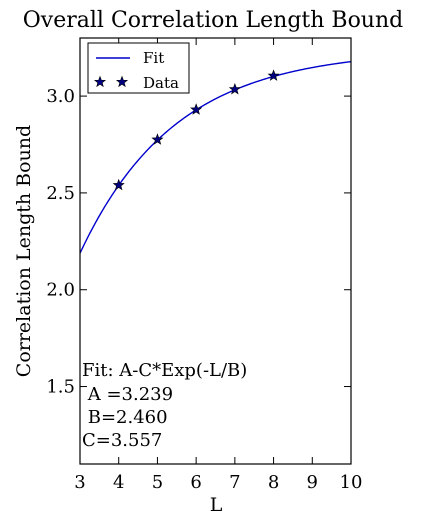 The image size is (429, 516). Describe the element at coordinates (216, 505) in the screenshot. I see `x-axis-label: L` at that location.